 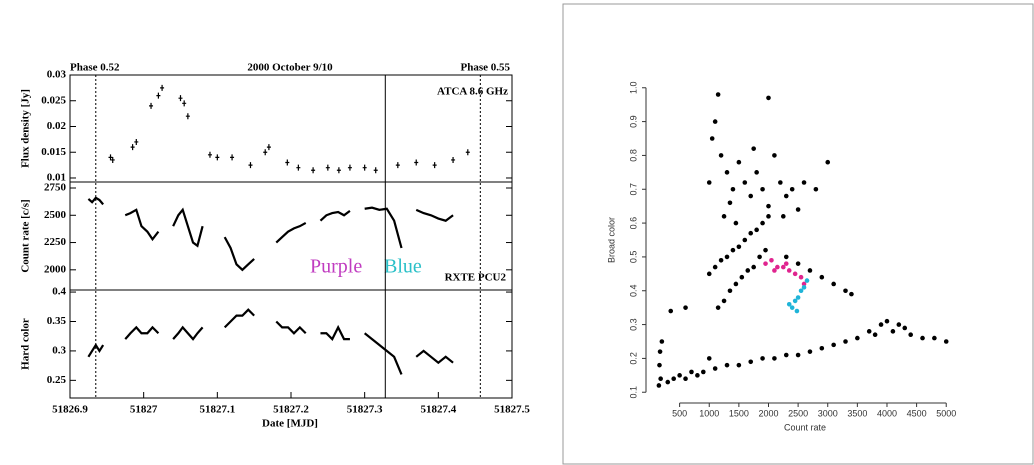 I want to click on y-tick-label: 0.9, so click(x=633, y=121).